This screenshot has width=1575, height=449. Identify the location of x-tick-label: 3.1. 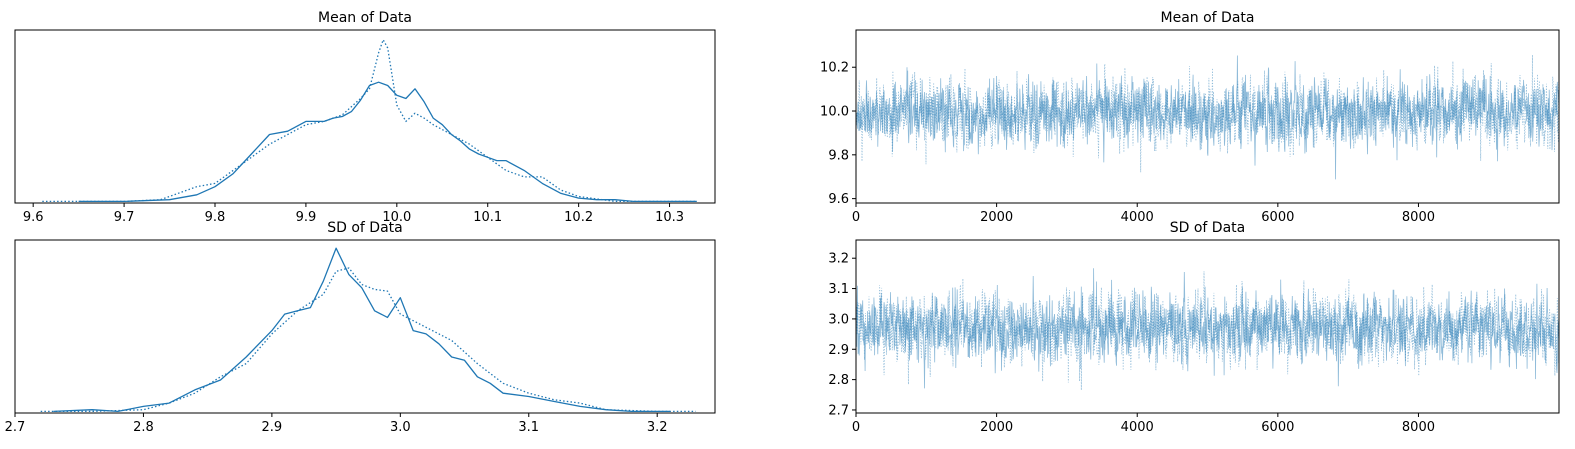
(528, 427).